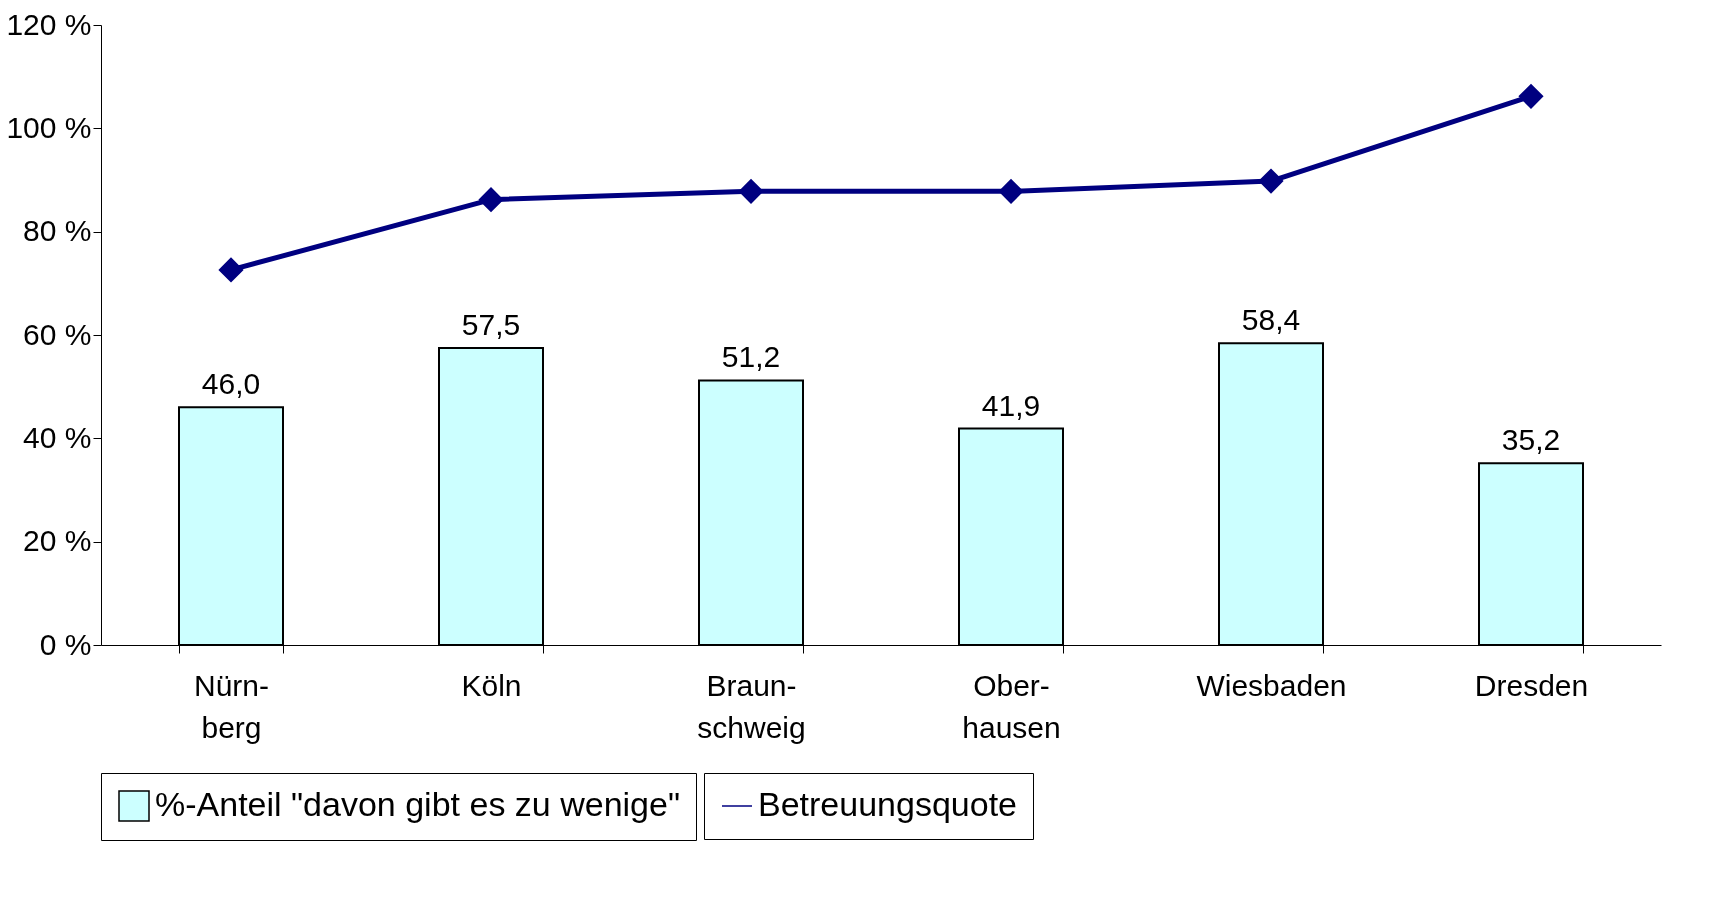 This screenshot has height=921, width=1712. What do you see at coordinates (491, 324) in the screenshot?
I see `data-label: 57,5` at bounding box center [491, 324].